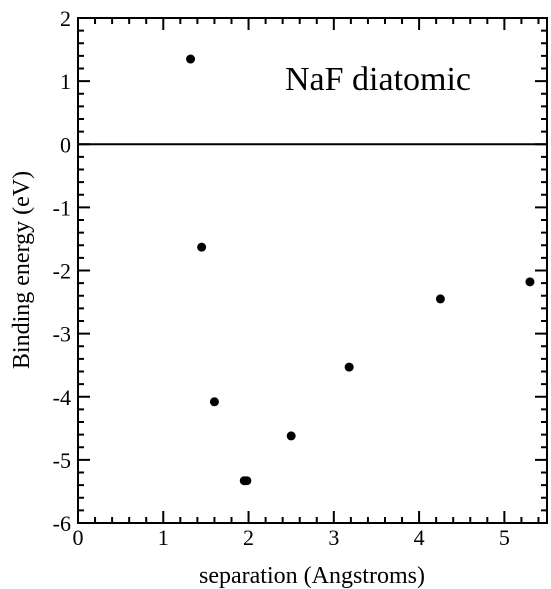  I want to click on y-tick-label: -5, so click(62, 460).